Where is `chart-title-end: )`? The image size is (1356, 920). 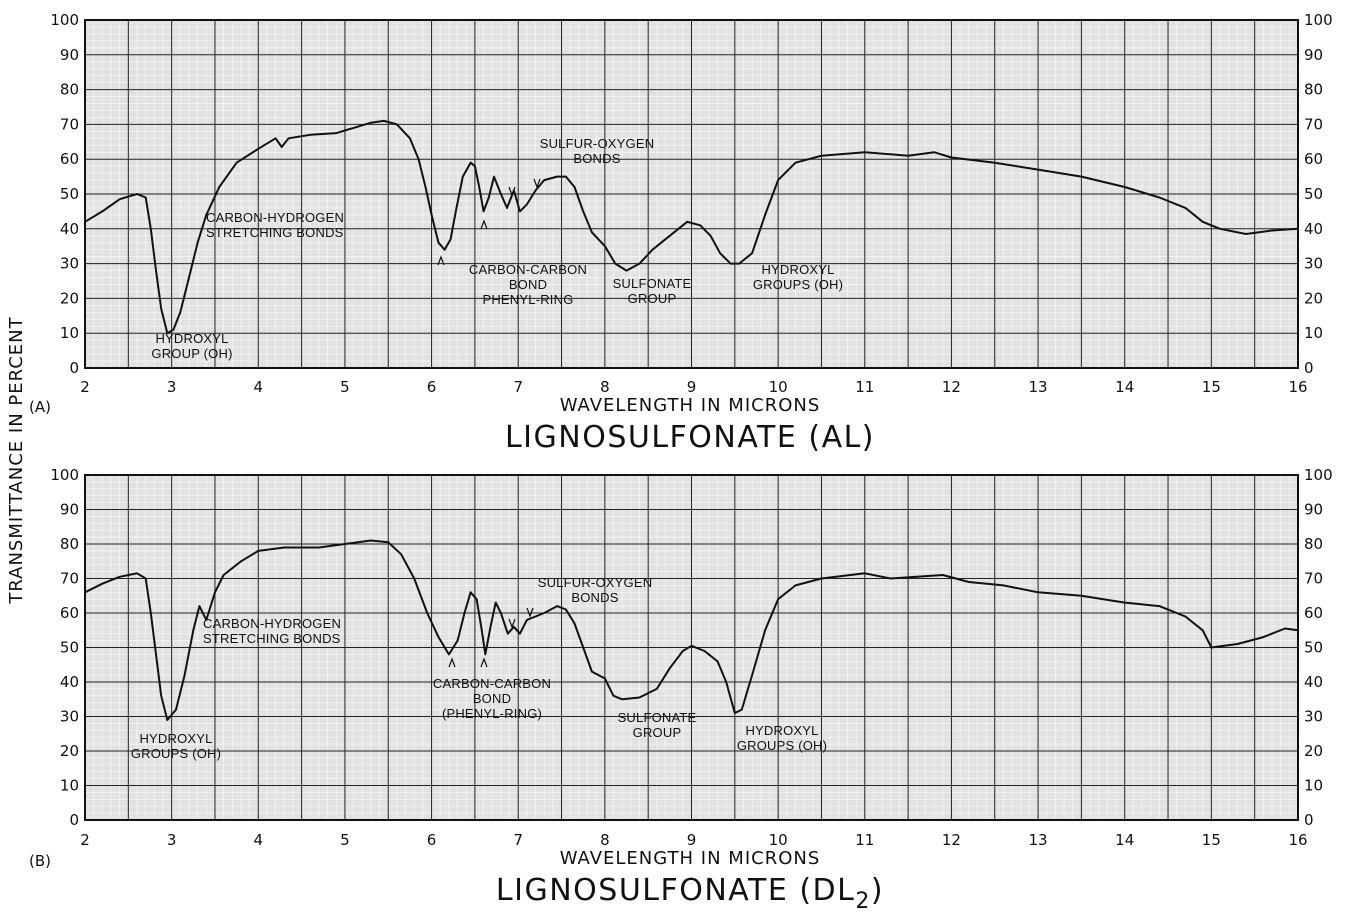
chart-title-end: ) is located at coordinates (877, 890).